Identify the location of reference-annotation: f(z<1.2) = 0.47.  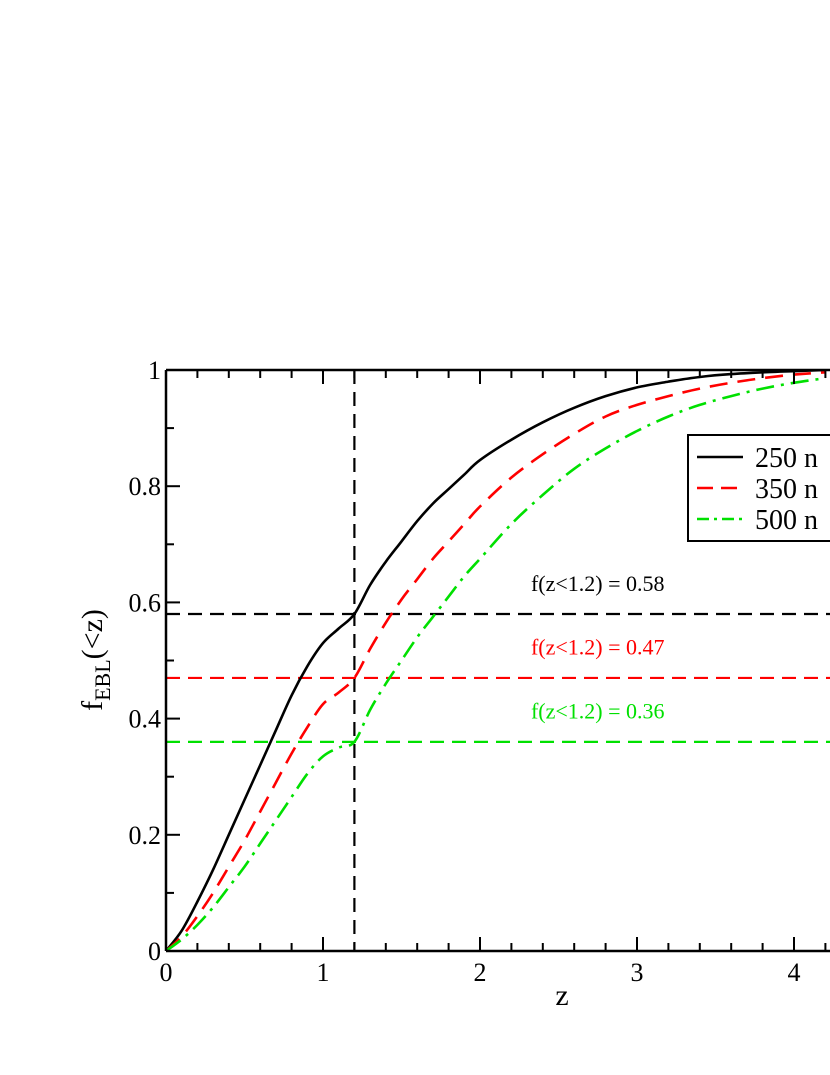
(598, 647).